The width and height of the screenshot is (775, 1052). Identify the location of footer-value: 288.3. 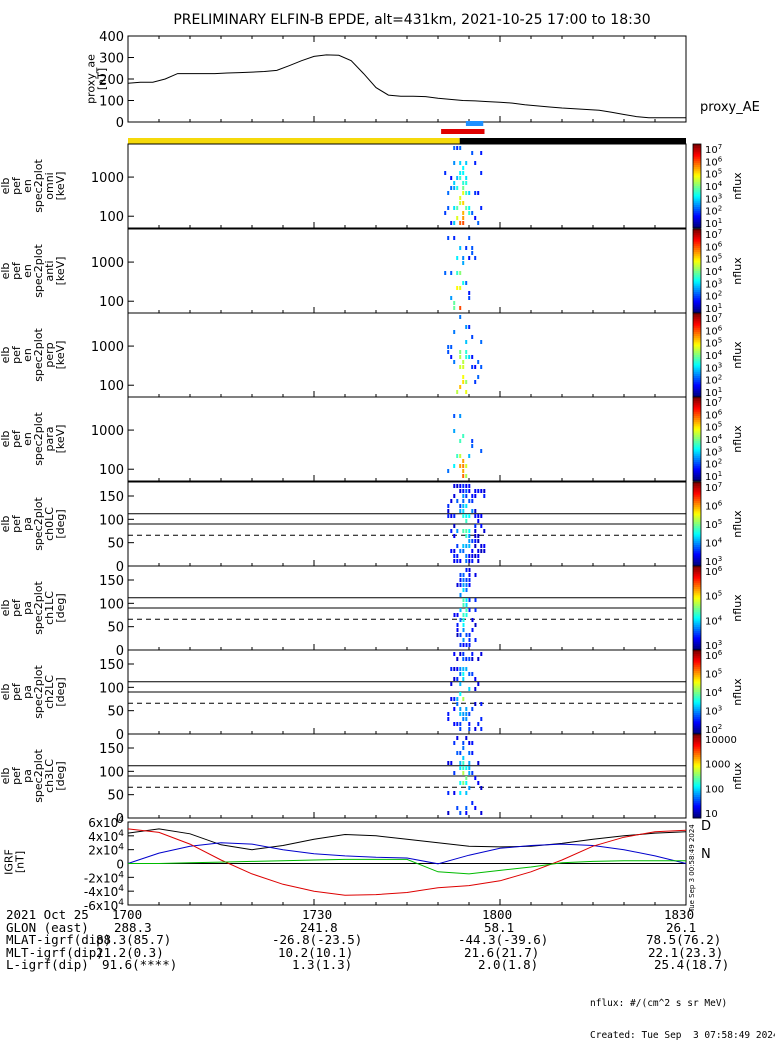
(133, 927).